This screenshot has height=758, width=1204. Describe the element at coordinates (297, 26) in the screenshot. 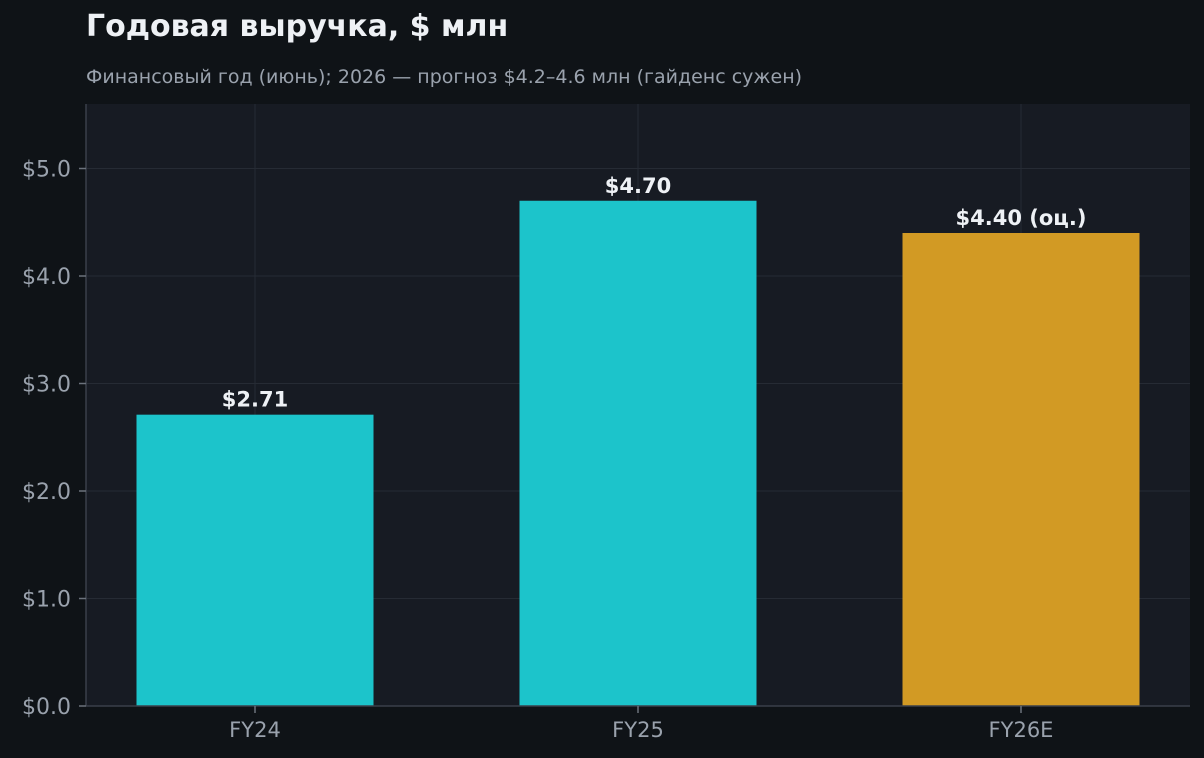

I see `chart-title: Годовая выручка, $ млн` at that location.